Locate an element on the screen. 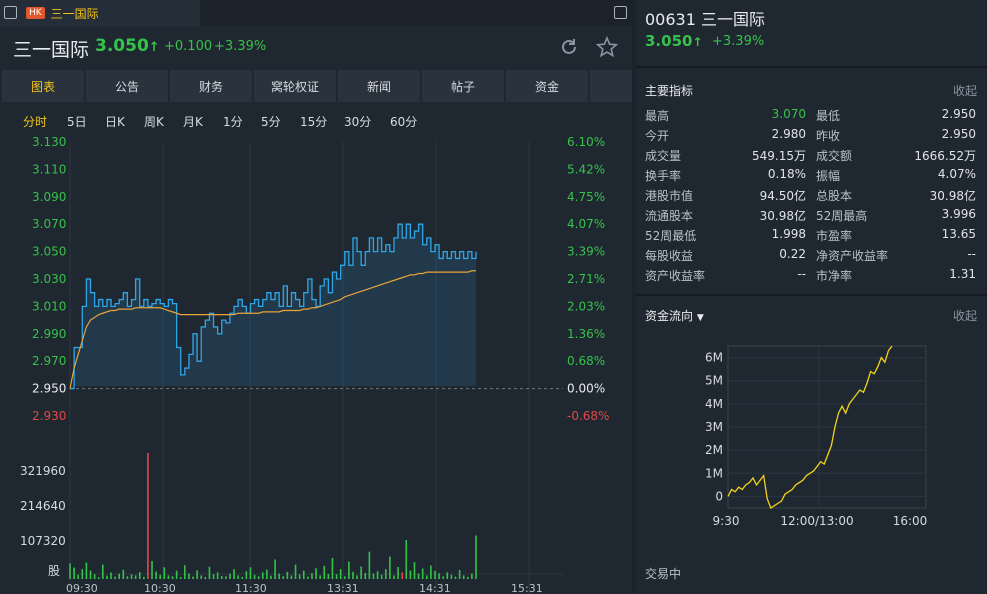  indicator-label: 每股收益 is located at coordinates (669, 256).